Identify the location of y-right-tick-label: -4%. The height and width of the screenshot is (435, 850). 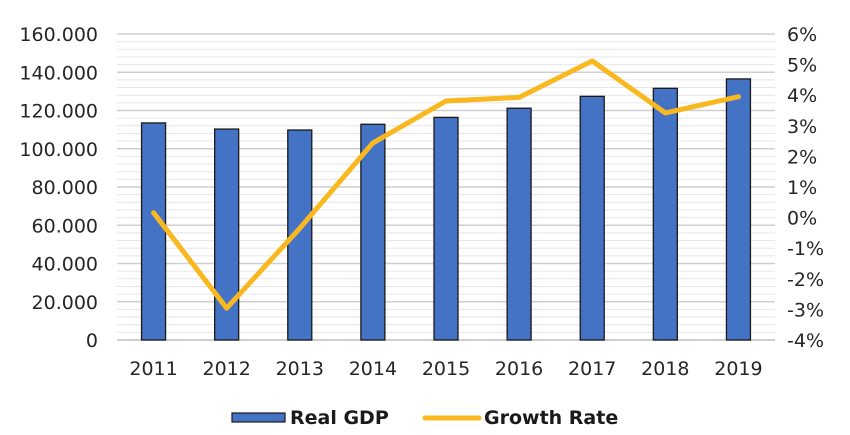
(805, 341).